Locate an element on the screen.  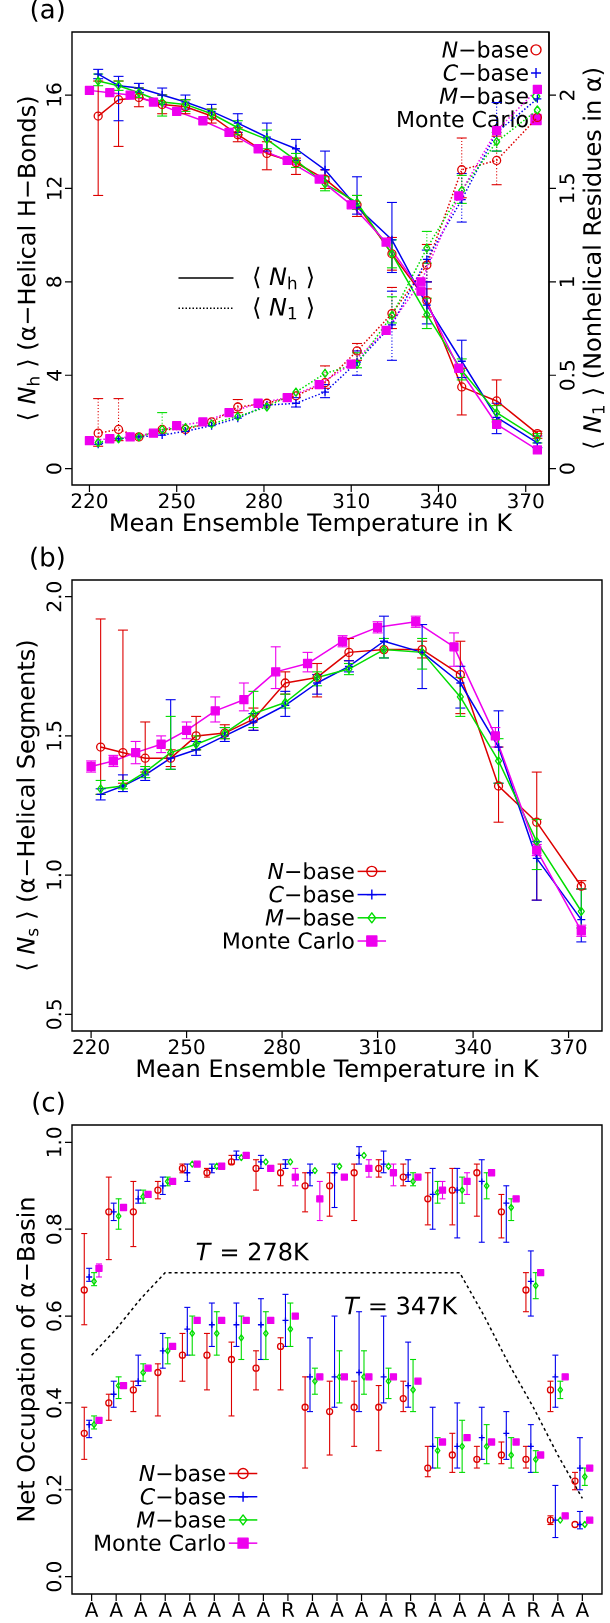
chart-title: (b) is located at coordinates (47, 558).